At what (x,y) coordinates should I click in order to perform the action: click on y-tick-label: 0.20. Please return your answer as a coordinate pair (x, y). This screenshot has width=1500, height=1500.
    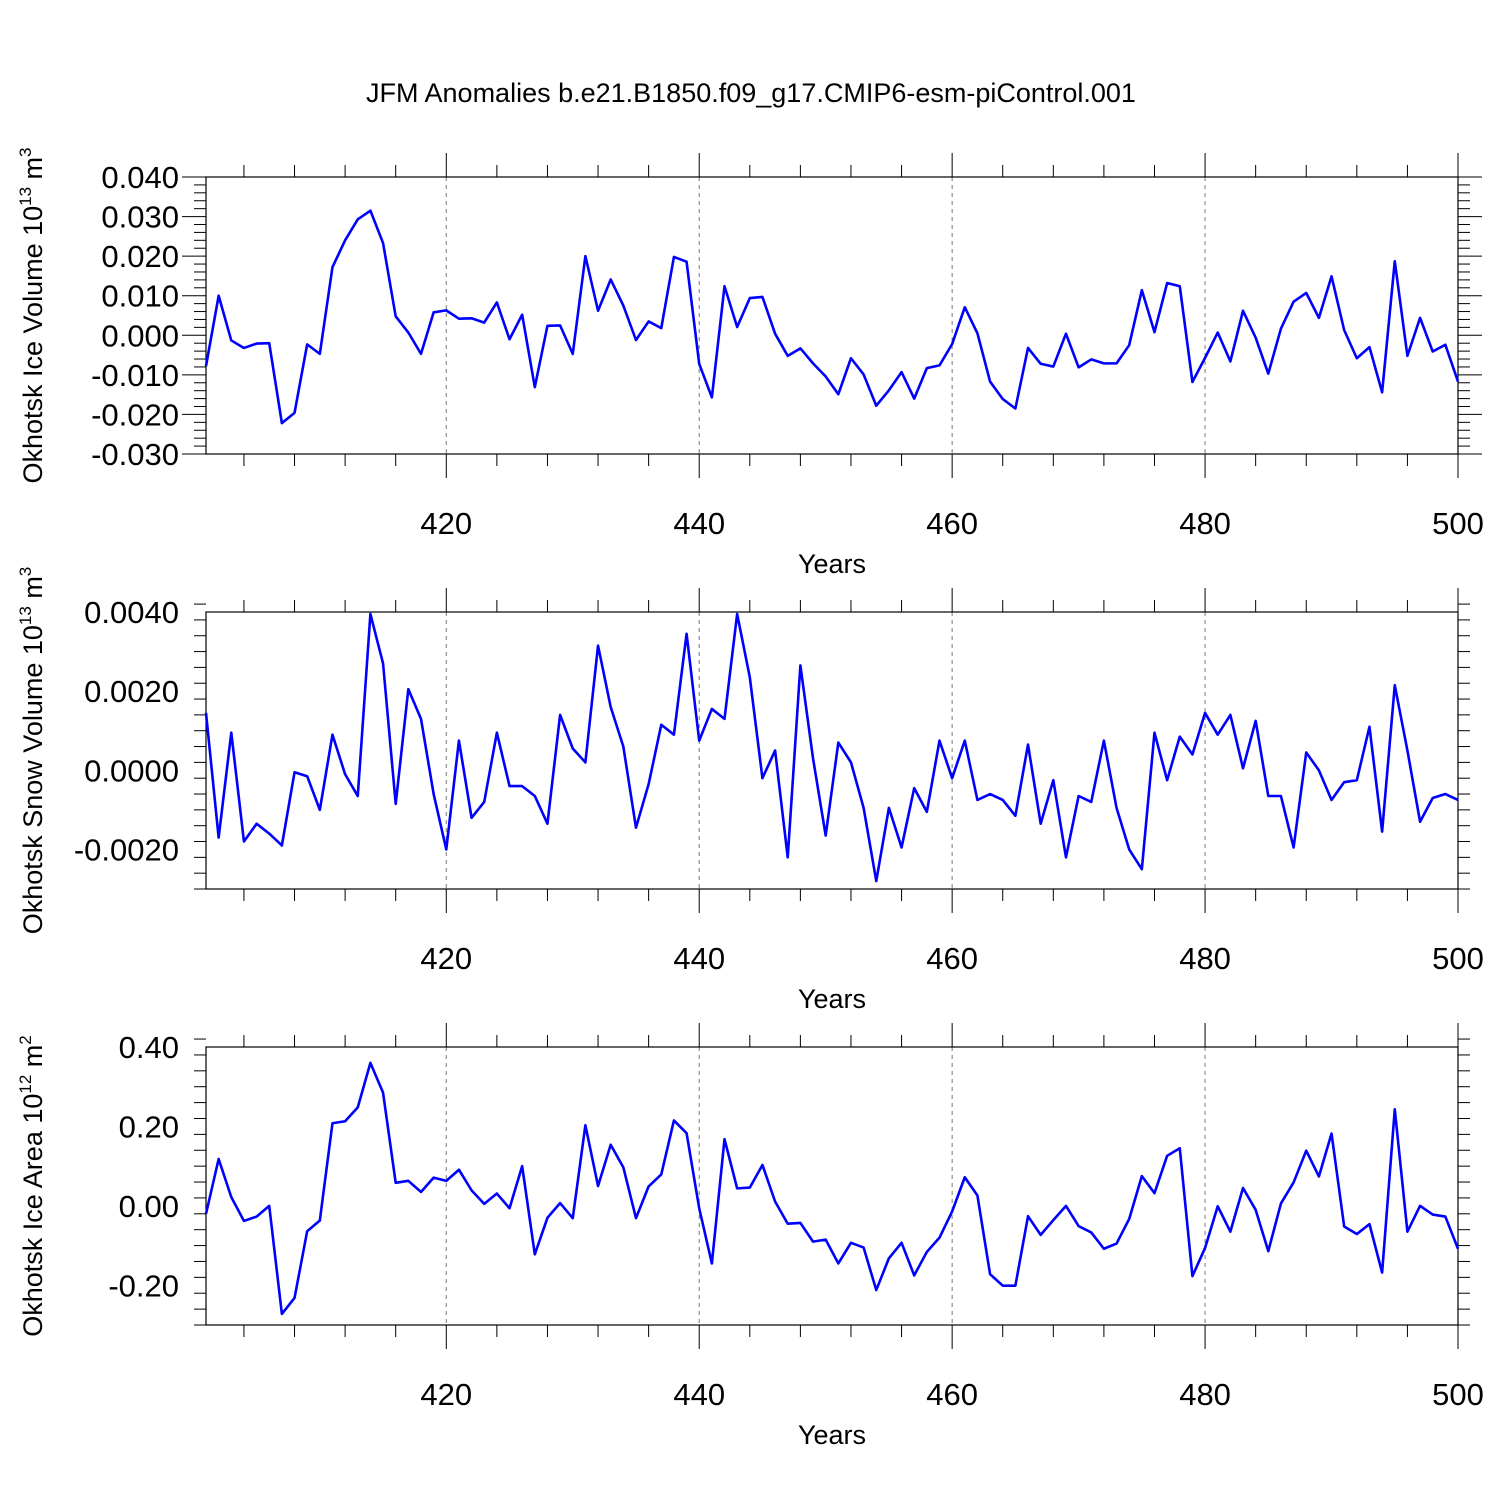
    Looking at the image, I should click on (149, 1126).